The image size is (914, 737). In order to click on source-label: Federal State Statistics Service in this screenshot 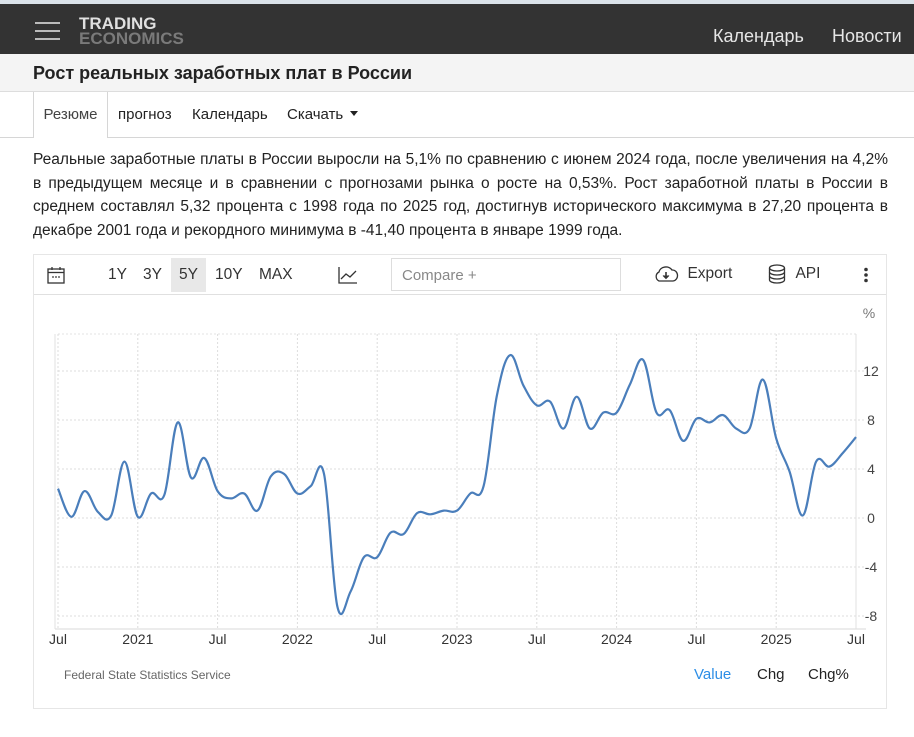, I will do `click(147, 675)`.